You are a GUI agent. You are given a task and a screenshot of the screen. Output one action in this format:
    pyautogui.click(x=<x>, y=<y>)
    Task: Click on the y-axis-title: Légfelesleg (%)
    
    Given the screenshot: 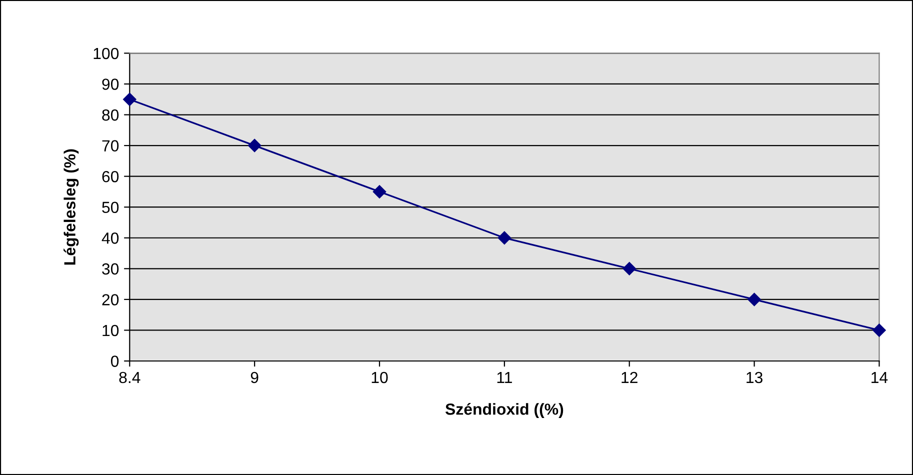 What is the action you would take?
    pyautogui.click(x=71, y=207)
    